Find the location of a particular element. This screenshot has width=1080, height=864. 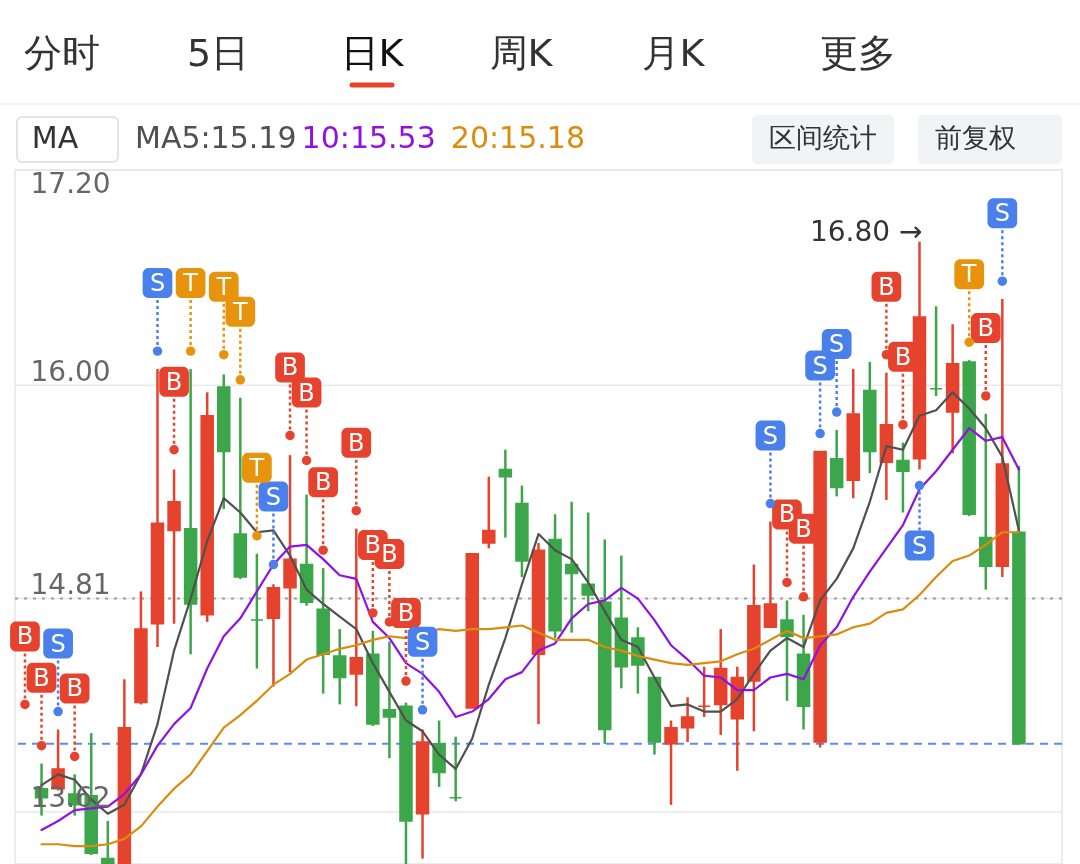

text: 区间统计 is located at coordinates (823, 137).